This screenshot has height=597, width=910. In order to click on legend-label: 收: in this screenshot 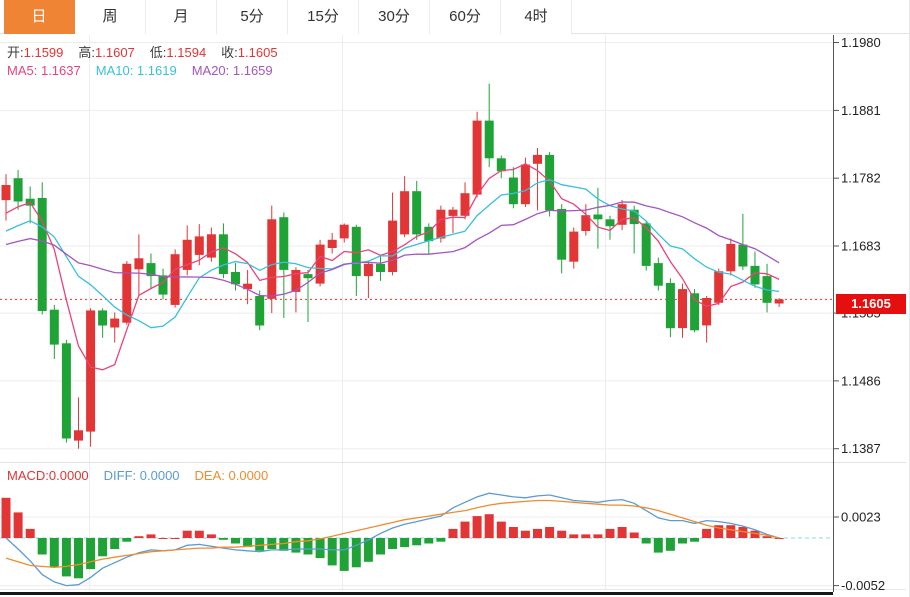, I will do `click(229, 52)`.